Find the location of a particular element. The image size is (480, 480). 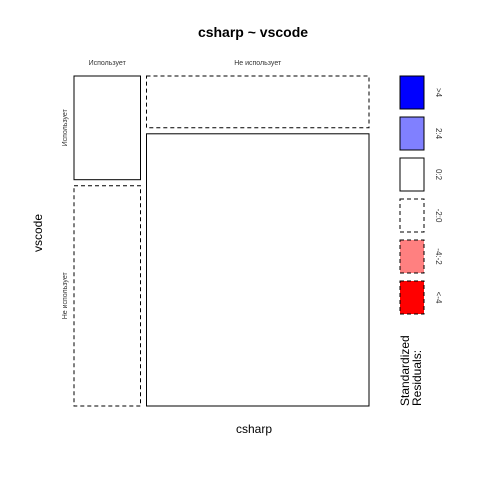

y-axis-label: vscode is located at coordinates (38, 233).